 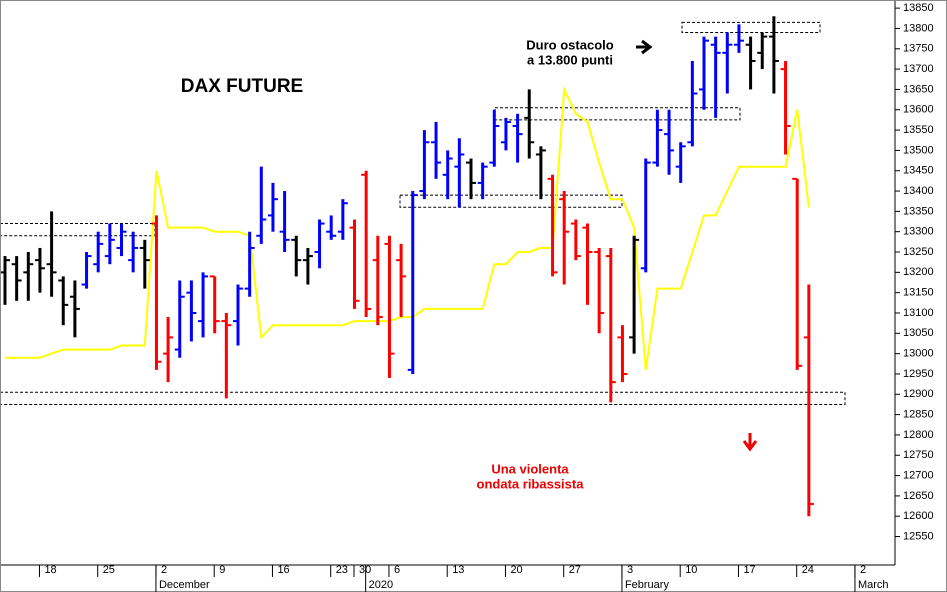 I want to click on y-tick-label: 13800, so click(x=918, y=28).